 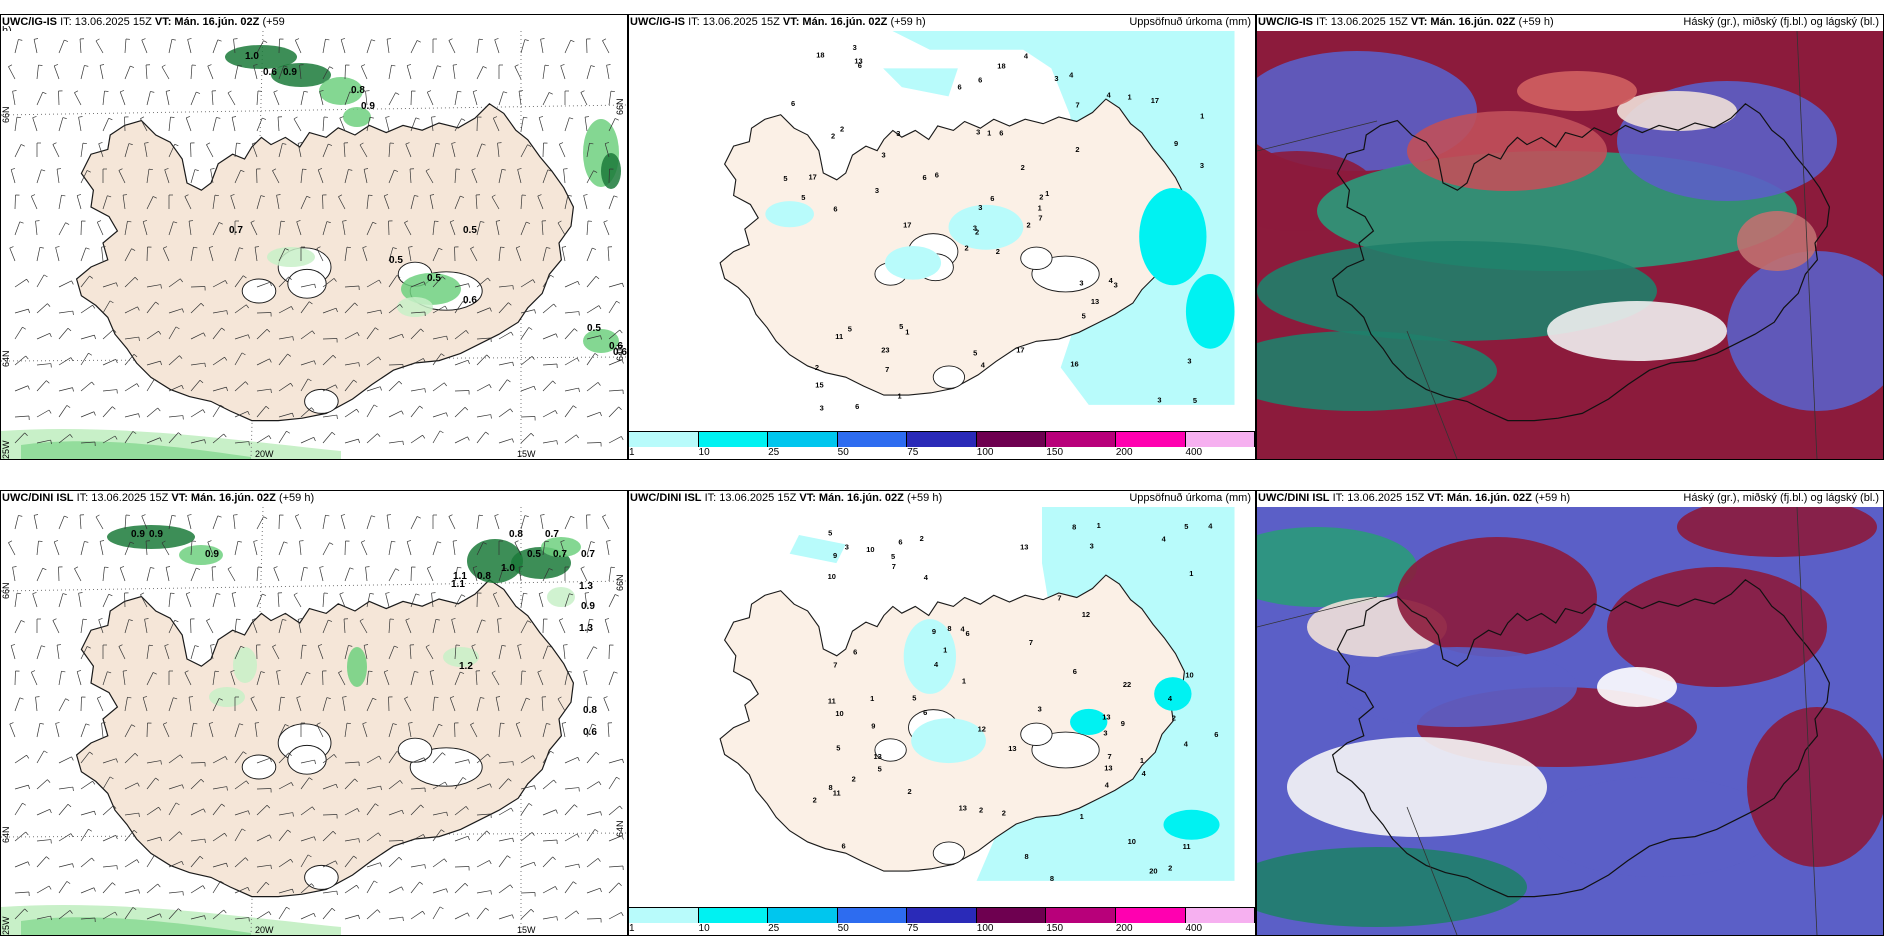 What do you see at coordinates (1378, 498) in the screenshot?
I see `init-time: IT: 13.06.2025 15Z` at bounding box center [1378, 498].